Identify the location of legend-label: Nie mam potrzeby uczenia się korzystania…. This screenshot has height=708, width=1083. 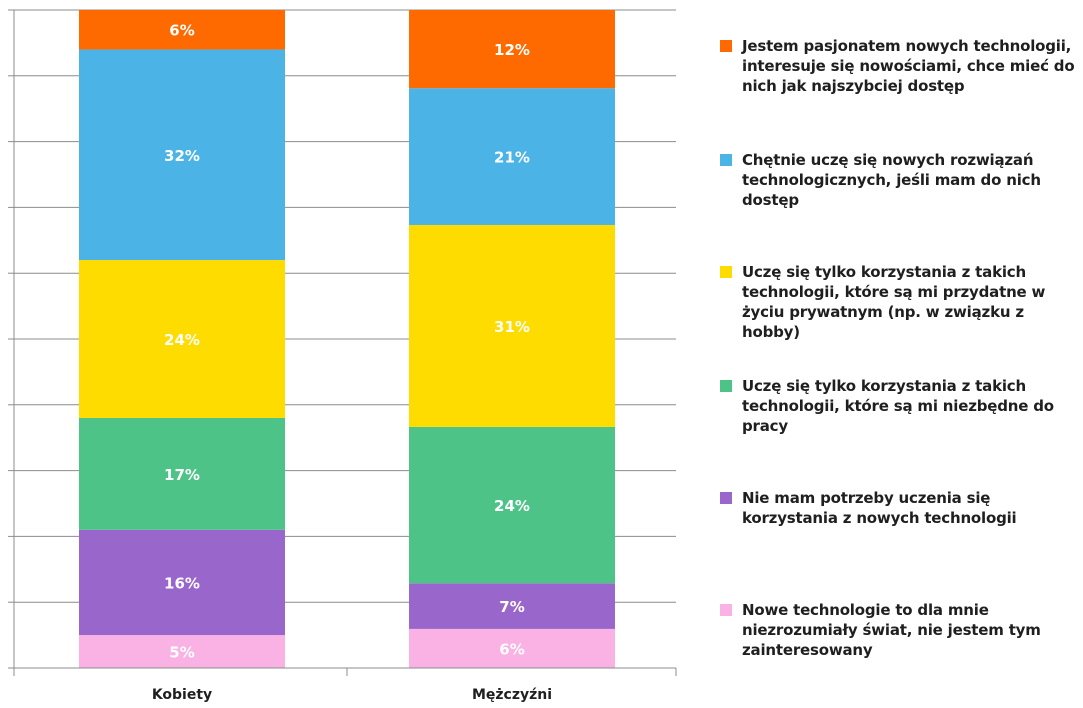
(879, 508).